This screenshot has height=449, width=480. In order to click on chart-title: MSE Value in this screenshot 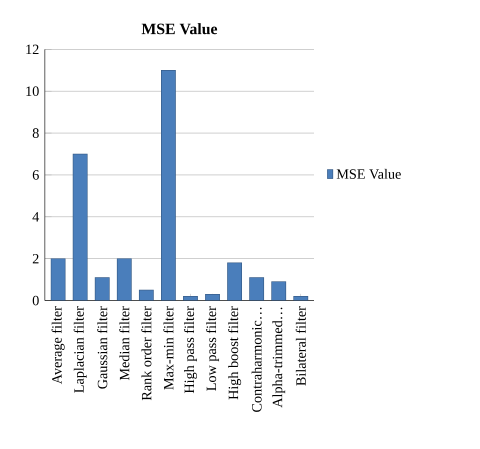, I will do `click(180, 29)`.